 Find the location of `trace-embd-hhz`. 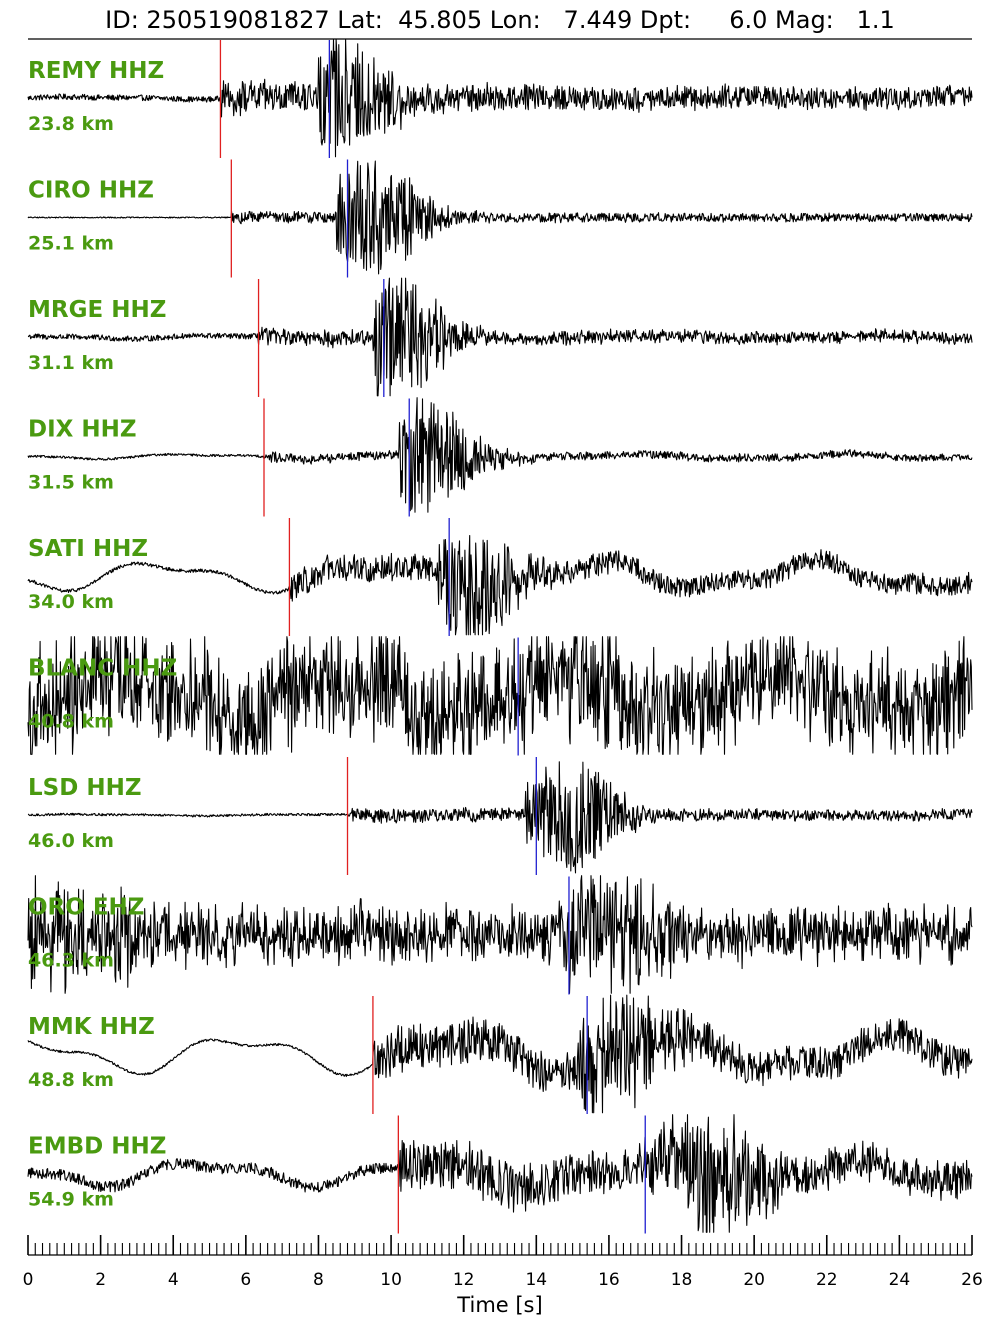

trace-embd-hhz is located at coordinates (500, 1173).